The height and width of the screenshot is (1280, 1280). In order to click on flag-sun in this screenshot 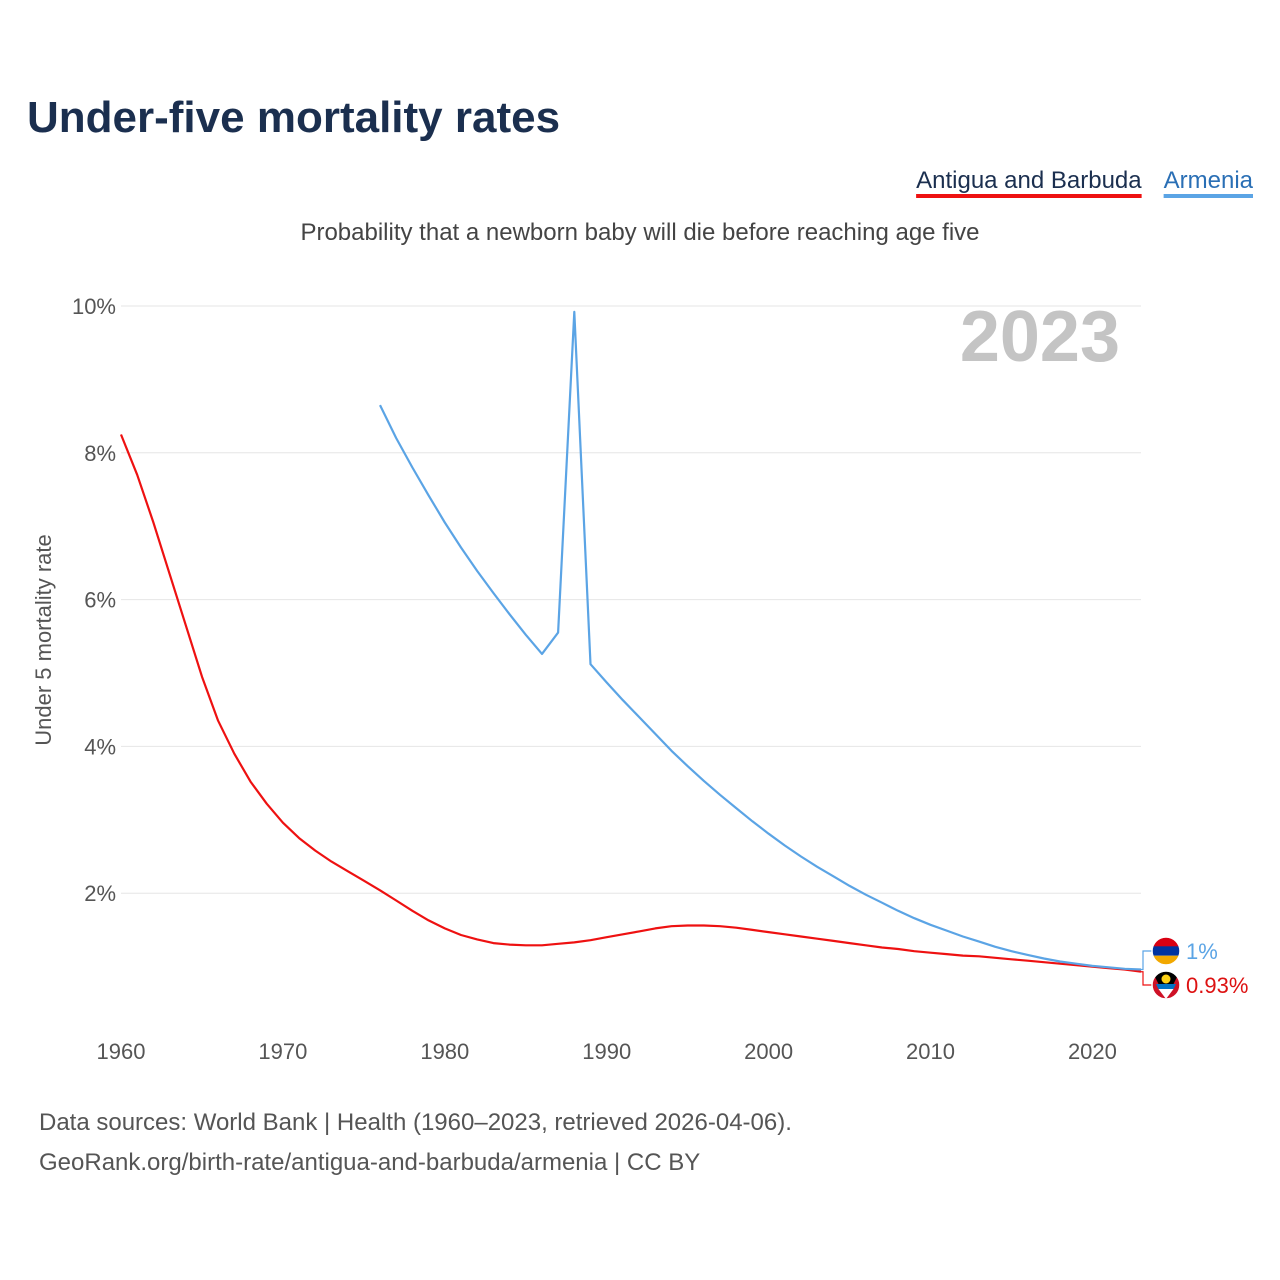, I will do `click(1166, 979)`.